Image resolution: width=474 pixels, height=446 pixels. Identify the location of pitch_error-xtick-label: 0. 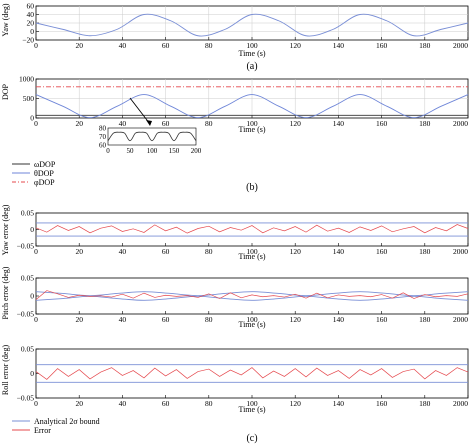
(36, 319).